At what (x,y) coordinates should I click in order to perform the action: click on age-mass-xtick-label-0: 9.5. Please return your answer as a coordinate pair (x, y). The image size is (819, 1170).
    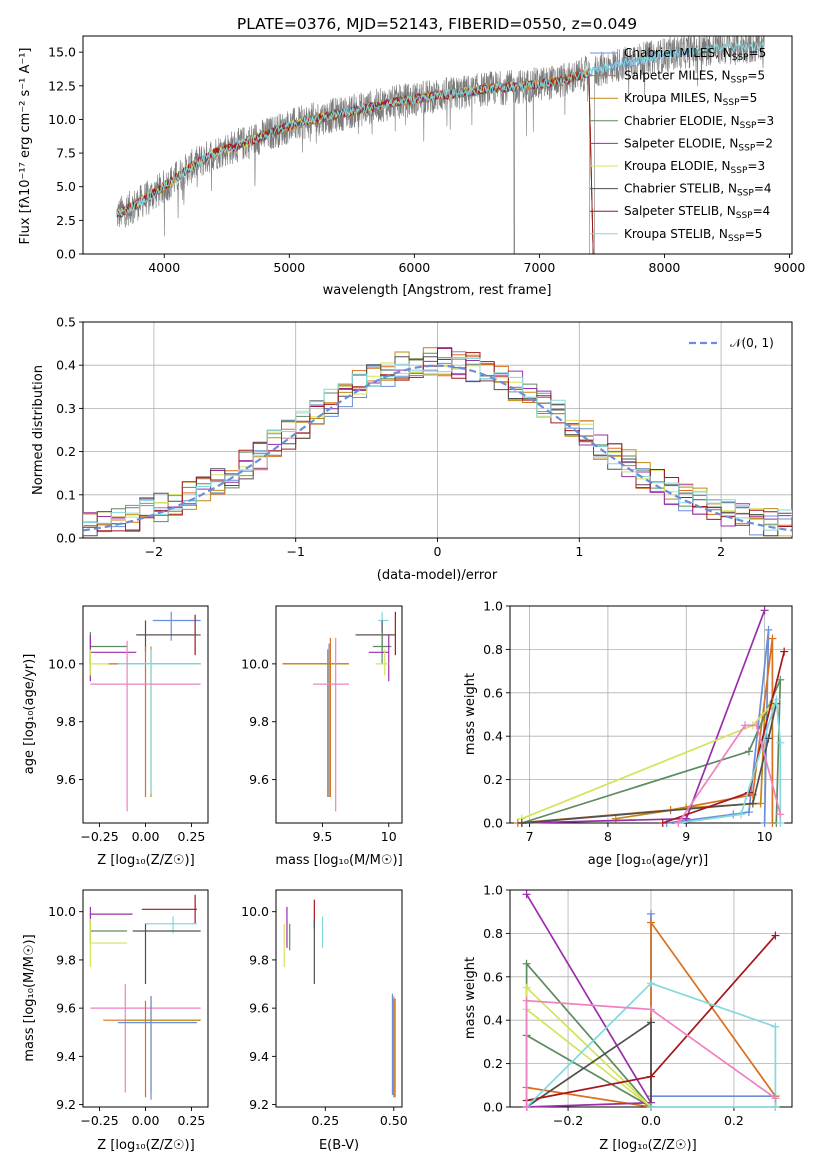
    Looking at the image, I should click on (322, 836).